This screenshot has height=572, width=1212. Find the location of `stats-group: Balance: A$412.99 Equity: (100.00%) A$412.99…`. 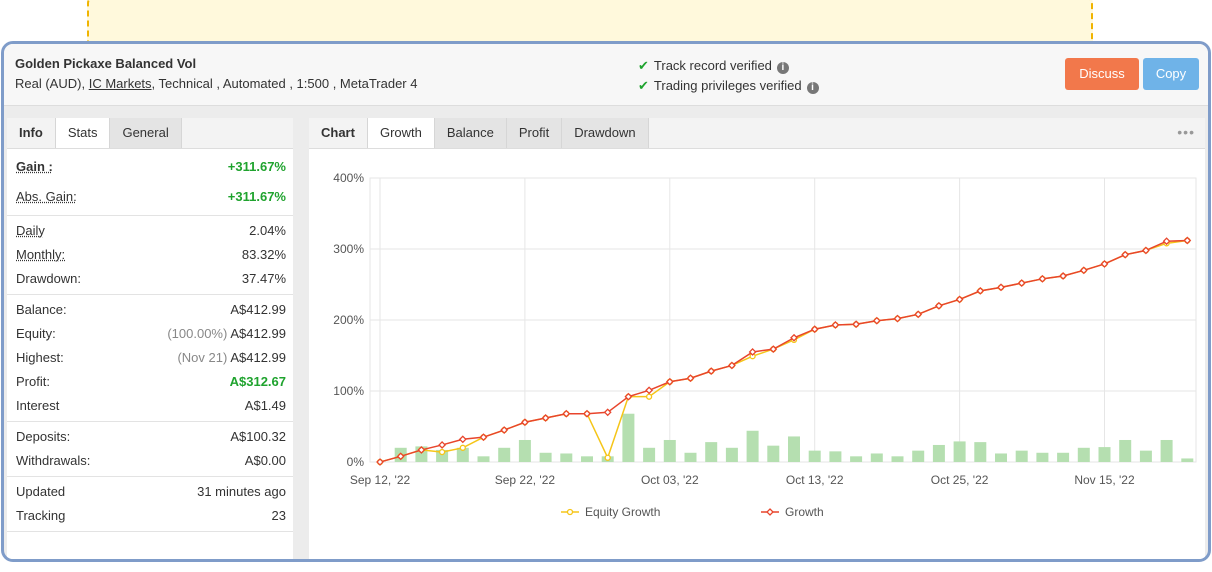

stats-group: Balance: A$412.99 Equity: (100.00%) A$412.99… is located at coordinates (150, 358).